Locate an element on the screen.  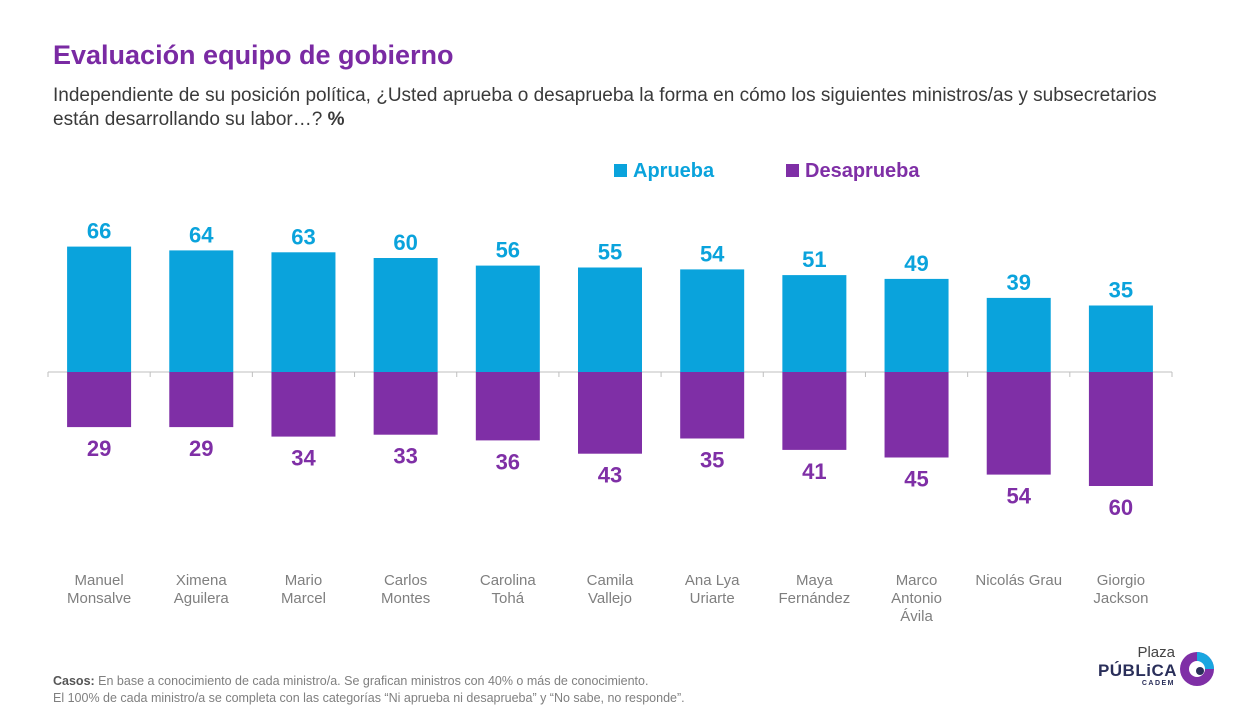
logo-swirl-icon is located at coordinates (1197, 669).